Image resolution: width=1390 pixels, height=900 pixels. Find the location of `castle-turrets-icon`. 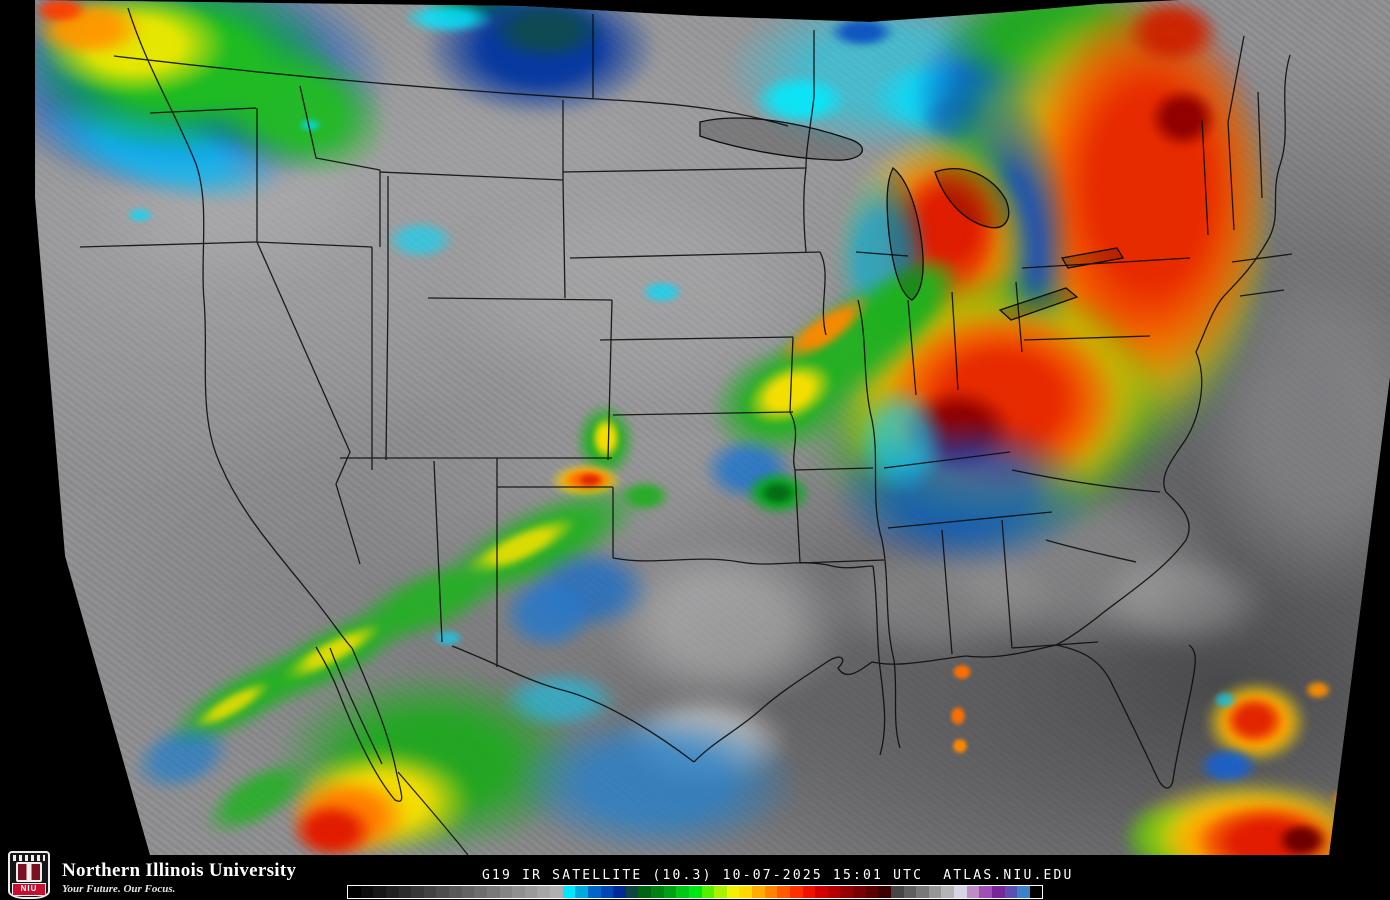

castle-turrets-icon is located at coordinates (29, 858).